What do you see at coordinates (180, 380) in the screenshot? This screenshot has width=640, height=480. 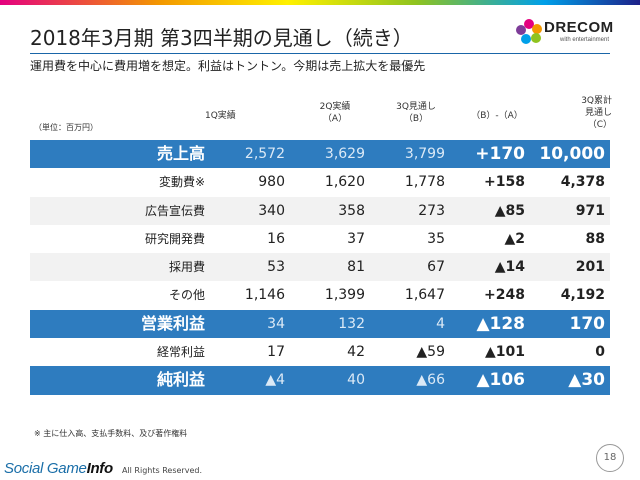 I see `row-label: 純利益` at bounding box center [180, 380].